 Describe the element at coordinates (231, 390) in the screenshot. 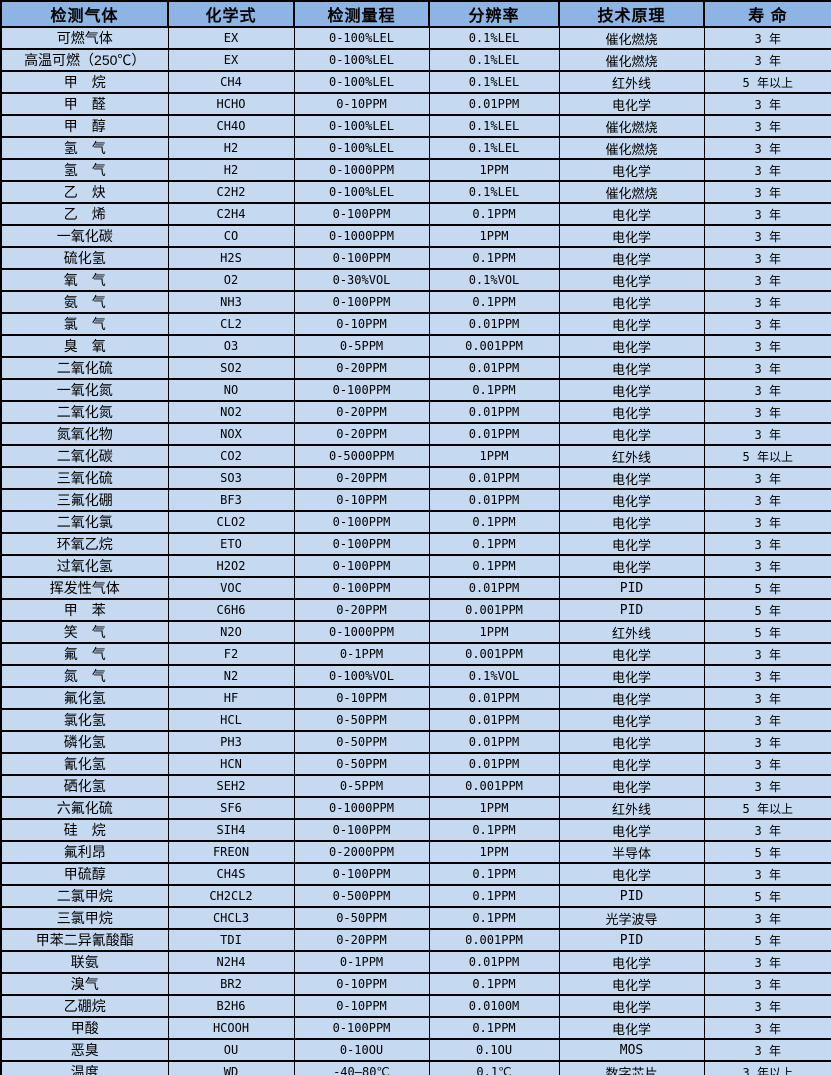

I see `cell-formula: NO` at that location.